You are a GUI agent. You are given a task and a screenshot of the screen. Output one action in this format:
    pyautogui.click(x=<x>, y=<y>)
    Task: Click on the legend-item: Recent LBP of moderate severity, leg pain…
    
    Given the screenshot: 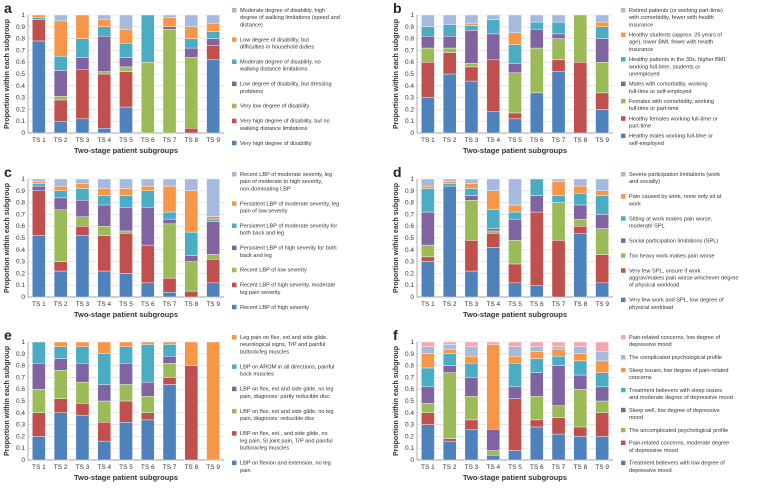 What is the action you would take?
    pyautogui.click(x=282, y=182)
    